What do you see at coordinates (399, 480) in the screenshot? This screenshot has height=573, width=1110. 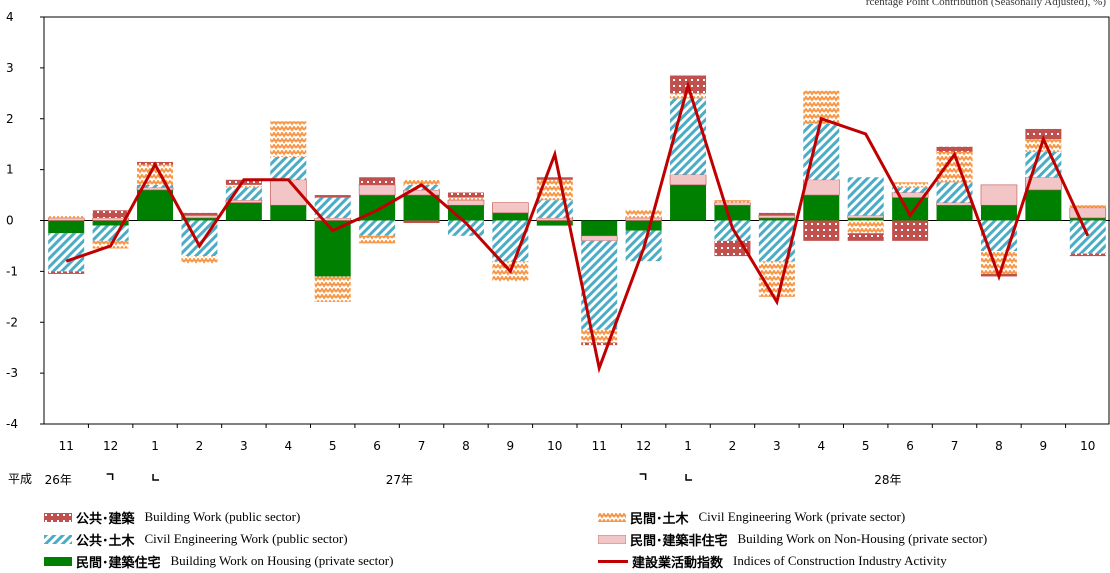 I see `year-label: 27年` at bounding box center [399, 480].